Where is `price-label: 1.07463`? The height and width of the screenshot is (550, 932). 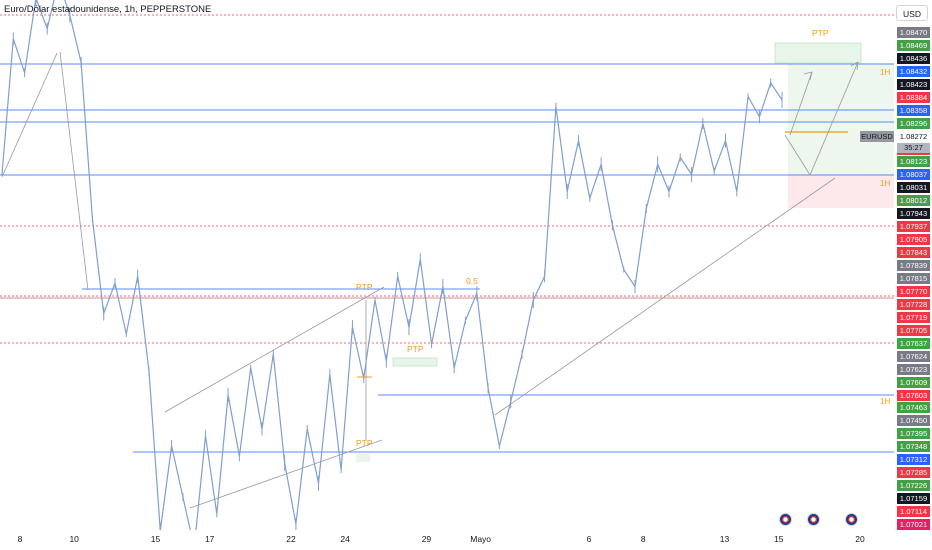 price-label: 1.07463 is located at coordinates (913, 408).